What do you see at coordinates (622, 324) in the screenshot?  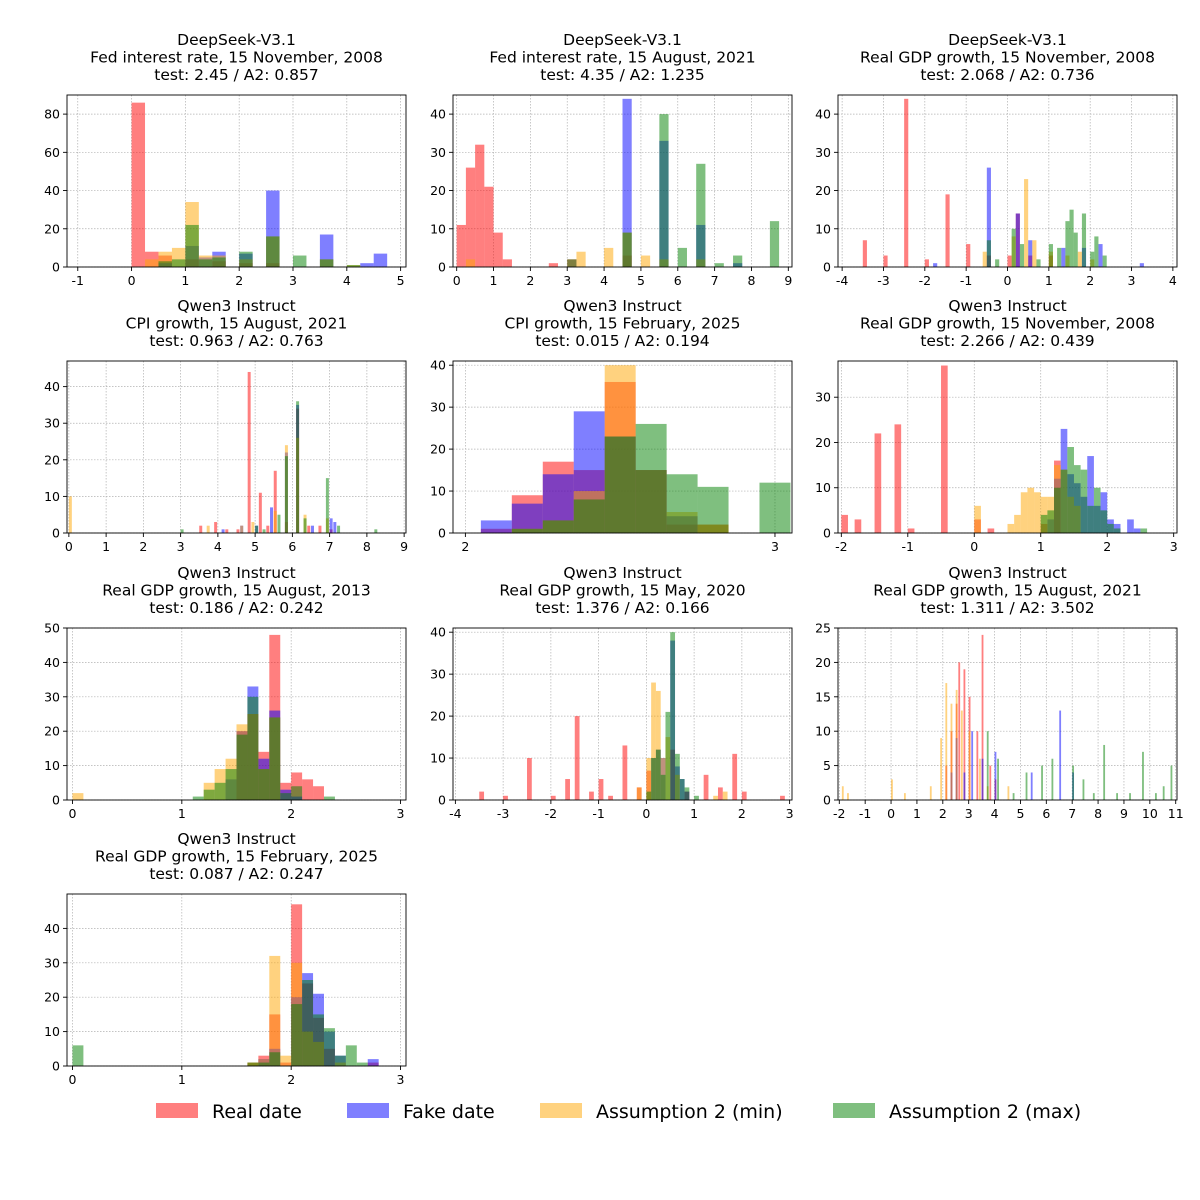 I see `subplot-title-line: CPI growth, 15 February, 2025` at bounding box center [622, 324].